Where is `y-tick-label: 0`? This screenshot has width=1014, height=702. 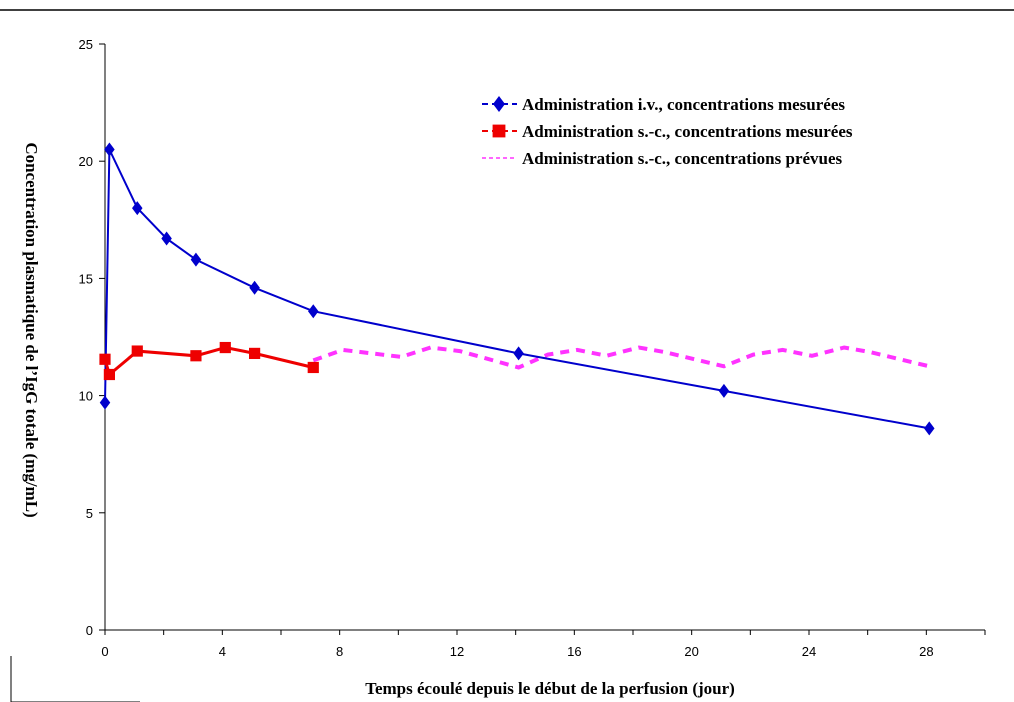
y-tick-label: 0 is located at coordinates (89, 630).